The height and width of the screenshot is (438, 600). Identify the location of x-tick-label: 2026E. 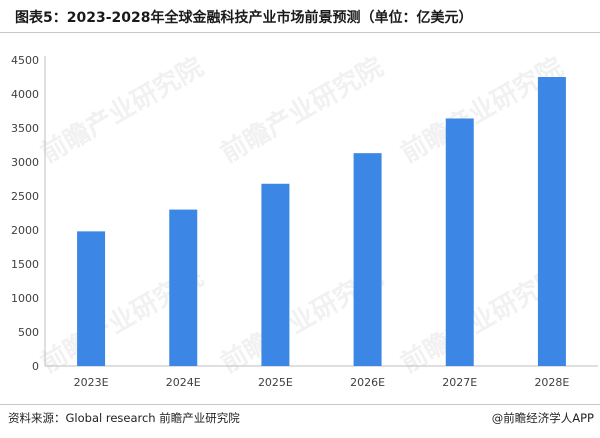
(367, 382).